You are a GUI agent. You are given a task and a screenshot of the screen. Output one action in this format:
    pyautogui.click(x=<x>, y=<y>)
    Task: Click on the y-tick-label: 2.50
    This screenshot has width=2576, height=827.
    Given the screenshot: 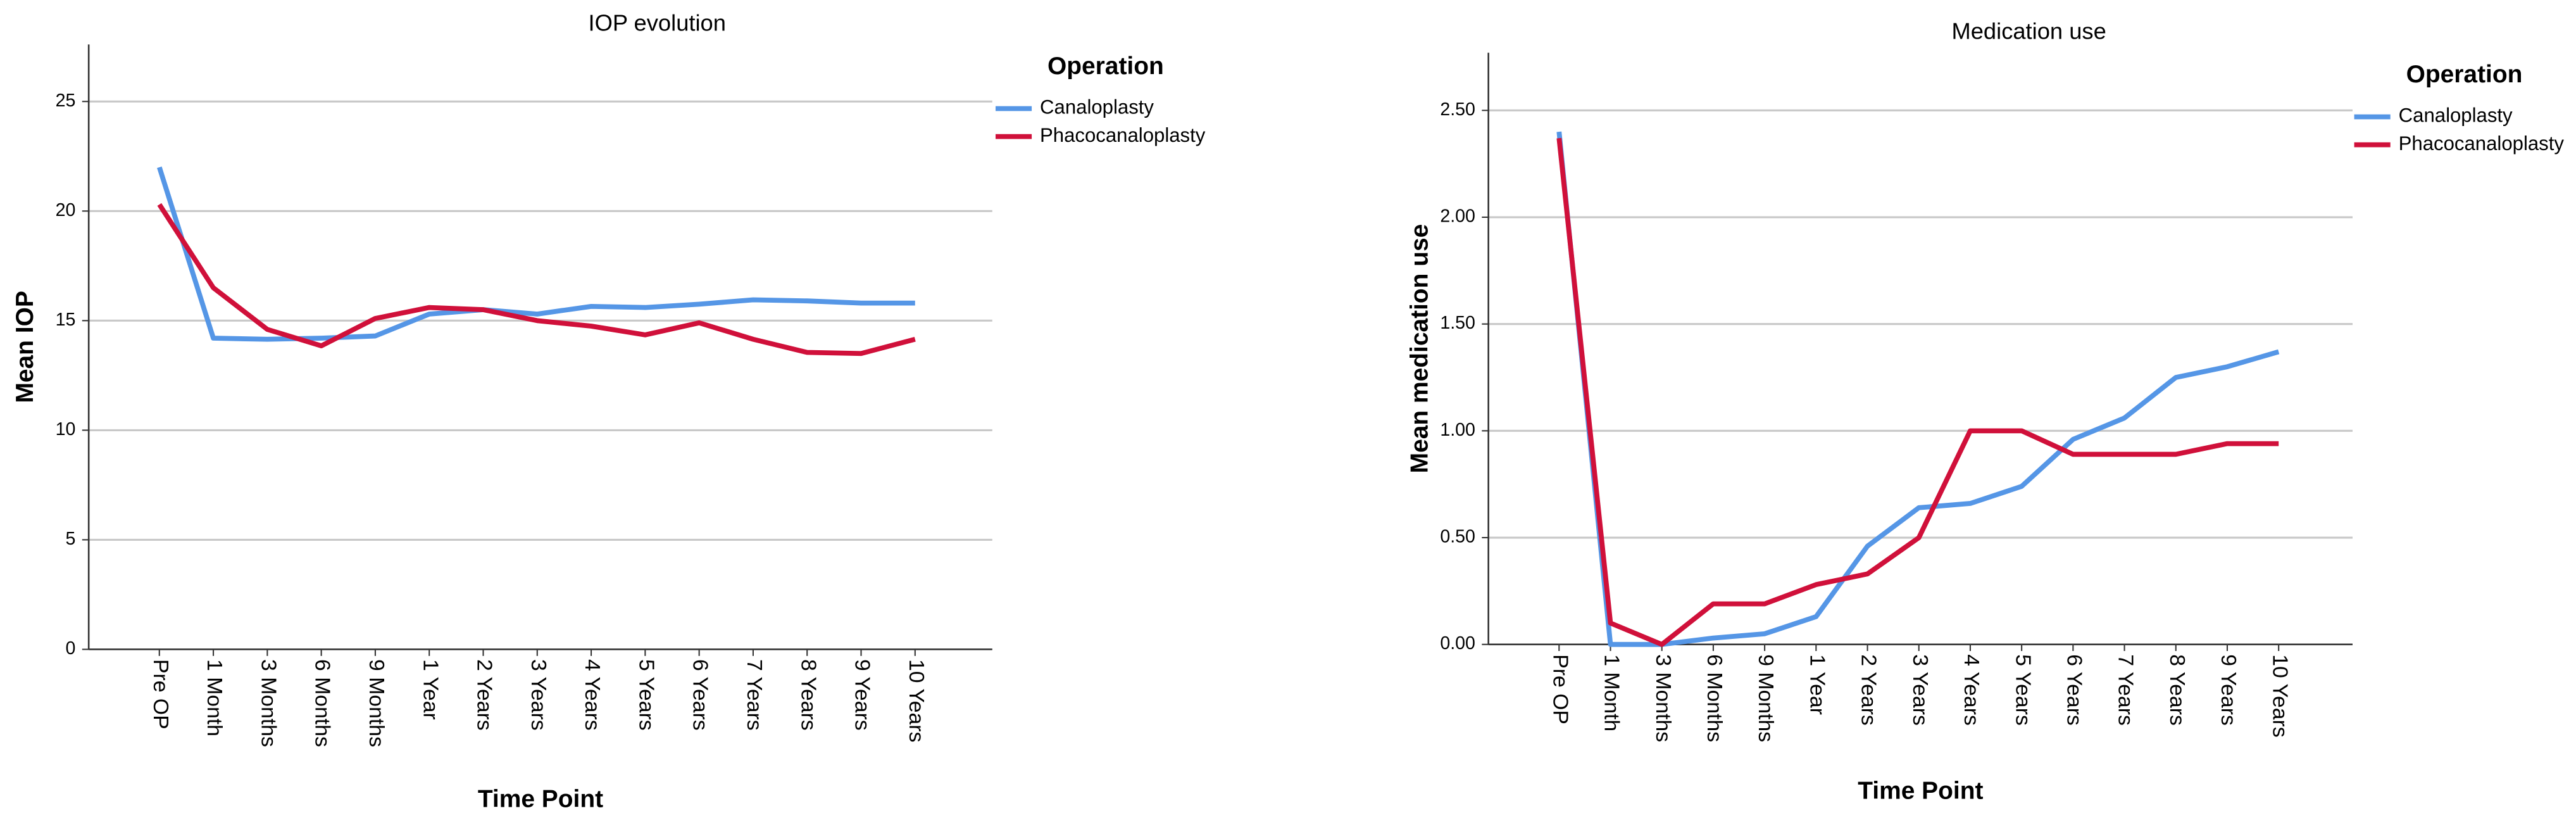 What is the action you would take?
    pyautogui.click(x=1457, y=109)
    